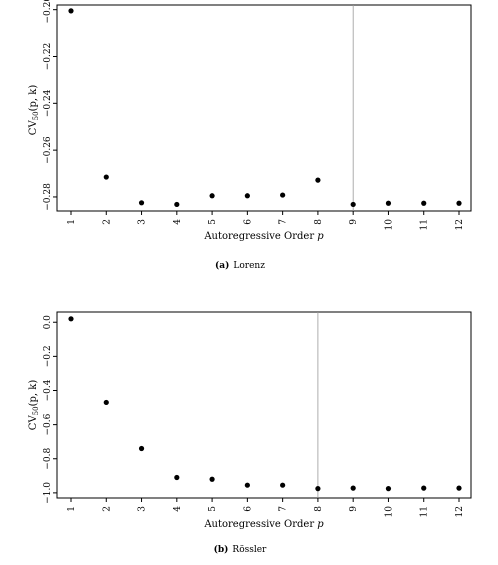 This screenshot has width=498, height=565. Describe the element at coordinates (48, 322) in the screenshot. I see `y-tick-label: 0.0` at that location.